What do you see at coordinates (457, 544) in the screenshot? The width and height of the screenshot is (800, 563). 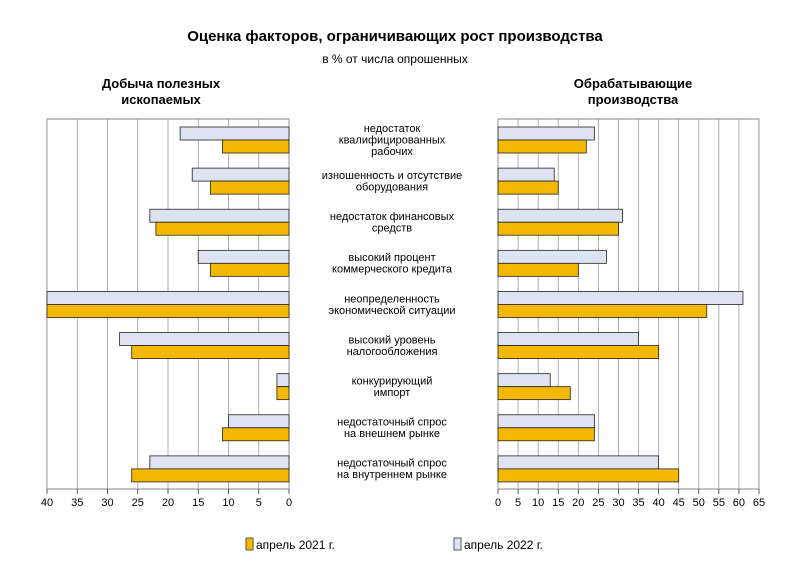 I see `legend-swatch-apr2022` at bounding box center [457, 544].